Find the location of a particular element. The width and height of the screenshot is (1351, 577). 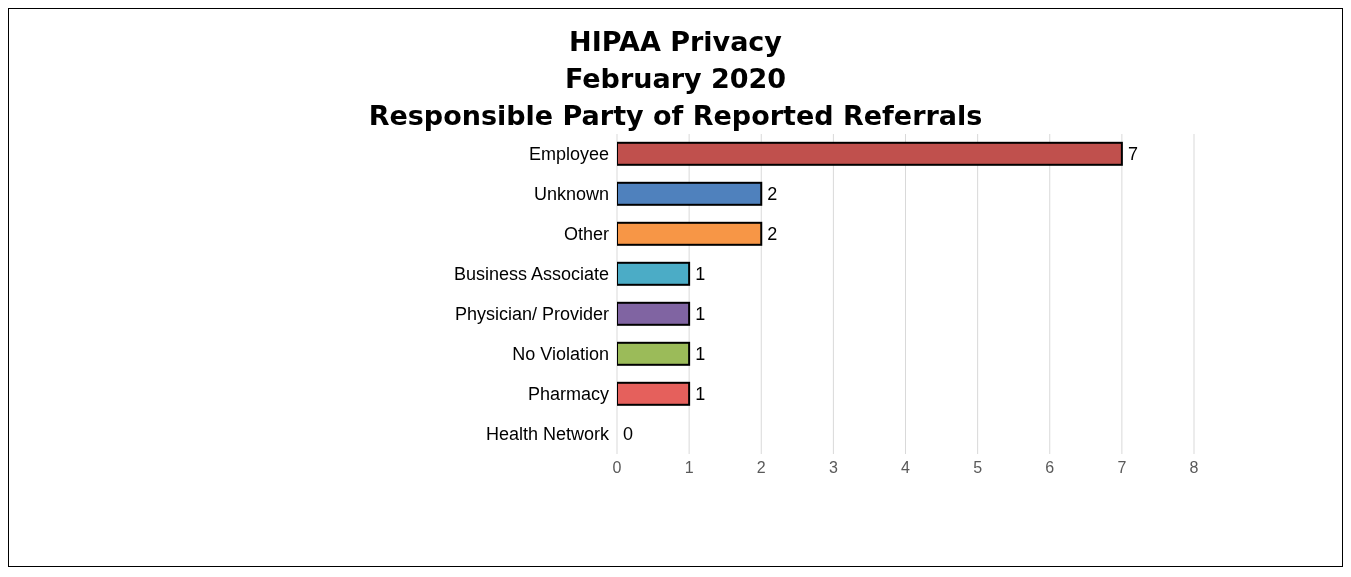

x-tick-label: 0 is located at coordinates (617, 468).